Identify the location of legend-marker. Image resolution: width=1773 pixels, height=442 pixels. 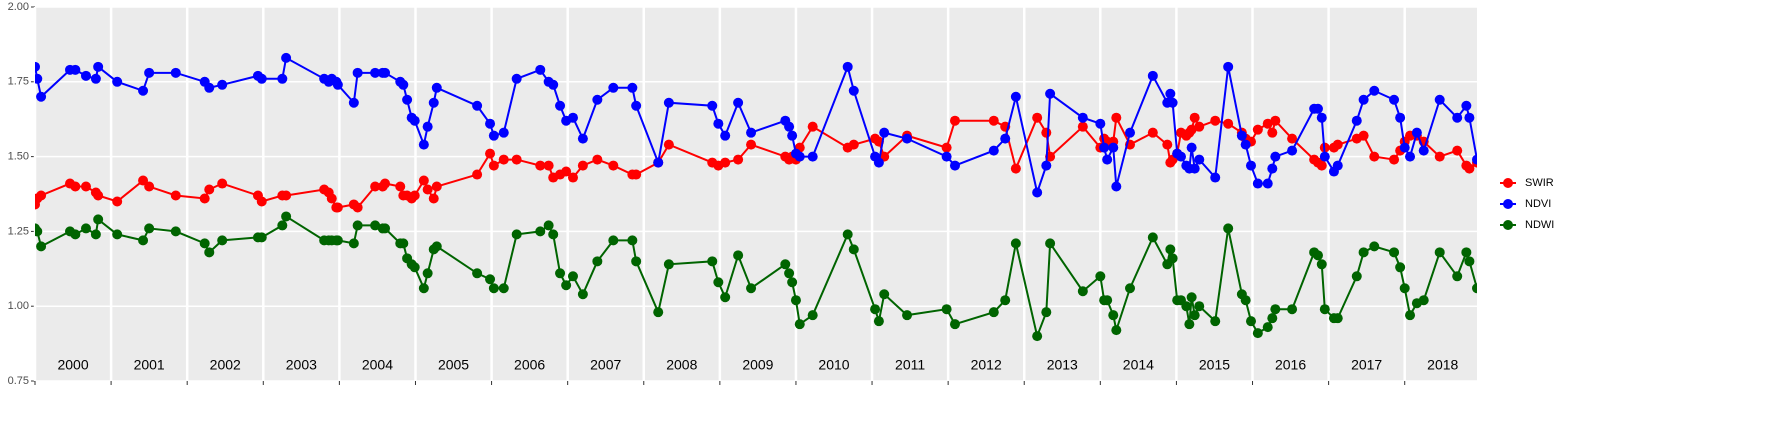
(1508, 183).